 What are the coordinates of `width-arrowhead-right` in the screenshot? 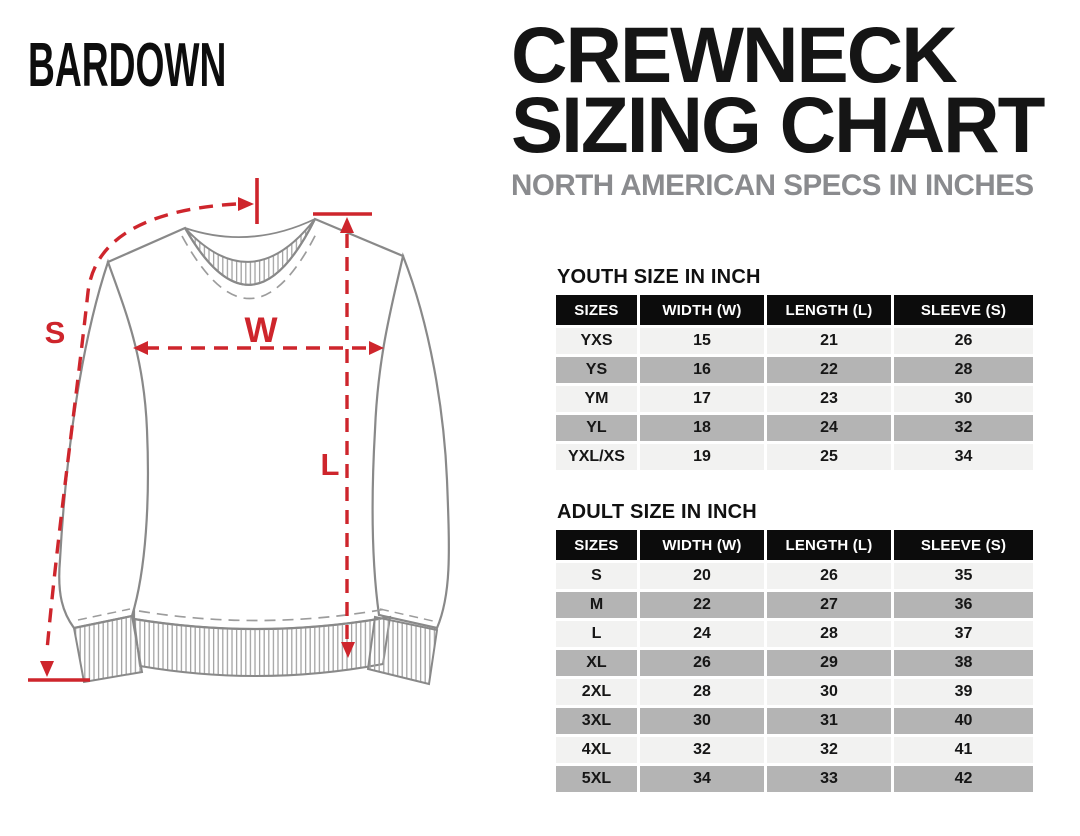 It's located at (376, 348).